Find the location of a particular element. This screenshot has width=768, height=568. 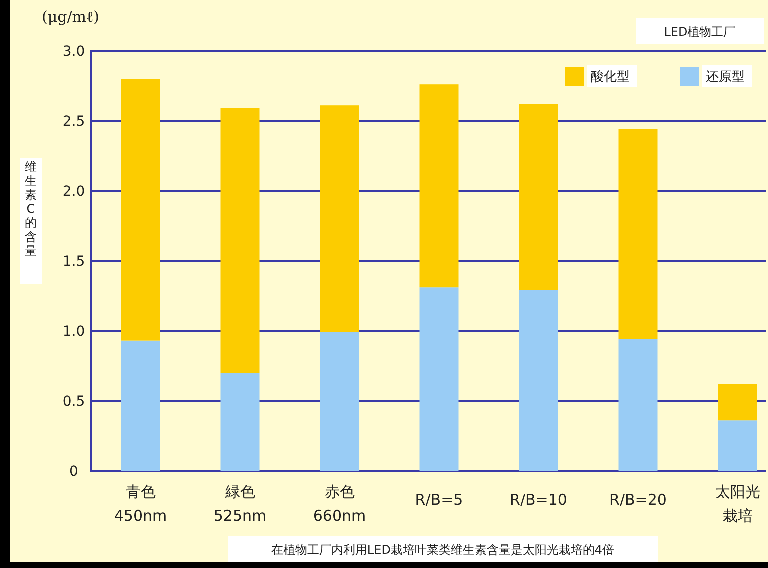

y-tick-label: 3.0 is located at coordinates (74, 52).